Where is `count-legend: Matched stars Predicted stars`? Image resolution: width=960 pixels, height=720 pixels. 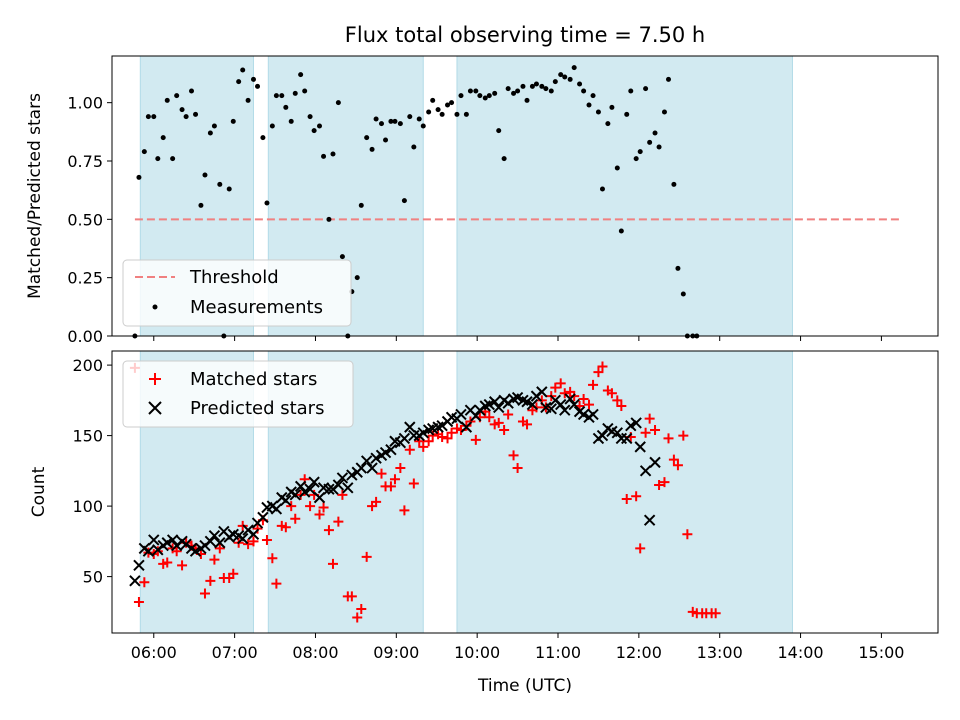 count-legend: Matched stars Predicted stars is located at coordinates (238, 394).